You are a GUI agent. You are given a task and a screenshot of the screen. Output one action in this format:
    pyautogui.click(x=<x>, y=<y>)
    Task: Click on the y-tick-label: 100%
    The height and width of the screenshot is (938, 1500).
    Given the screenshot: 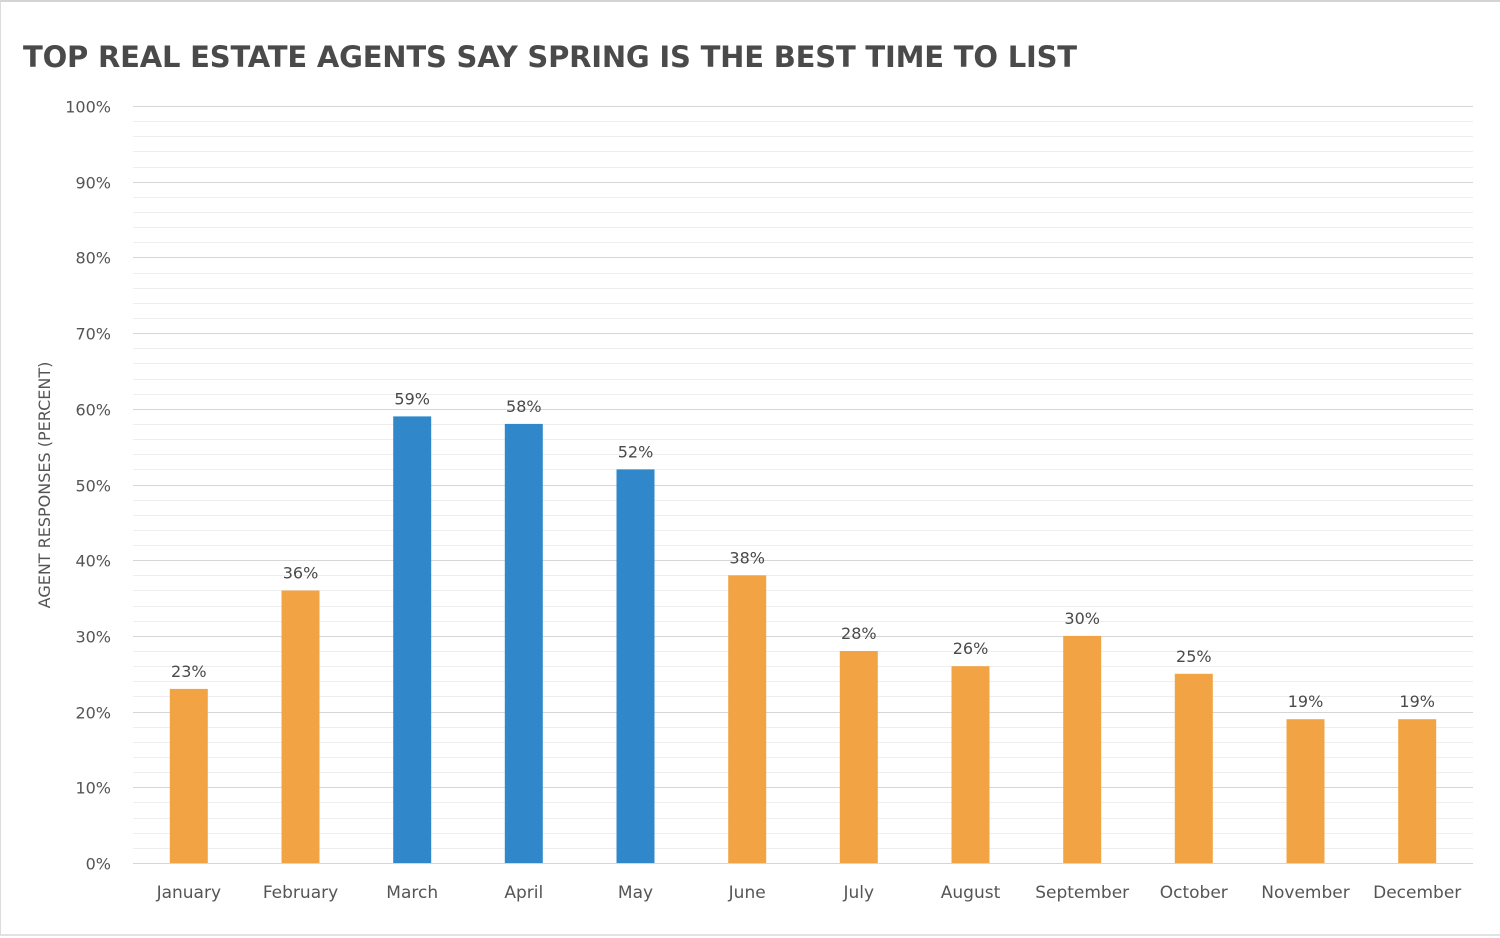 What is the action you would take?
    pyautogui.click(x=88, y=107)
    